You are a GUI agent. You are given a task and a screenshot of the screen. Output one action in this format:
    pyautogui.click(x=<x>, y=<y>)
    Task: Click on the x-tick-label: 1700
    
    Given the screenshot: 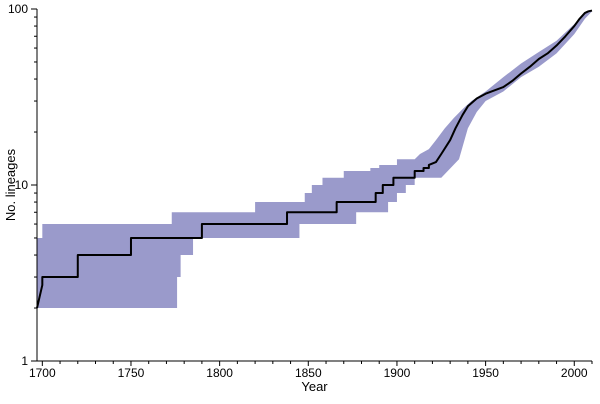 What is the action you would take?
    pyautogui.click(x=42, y=373)
    